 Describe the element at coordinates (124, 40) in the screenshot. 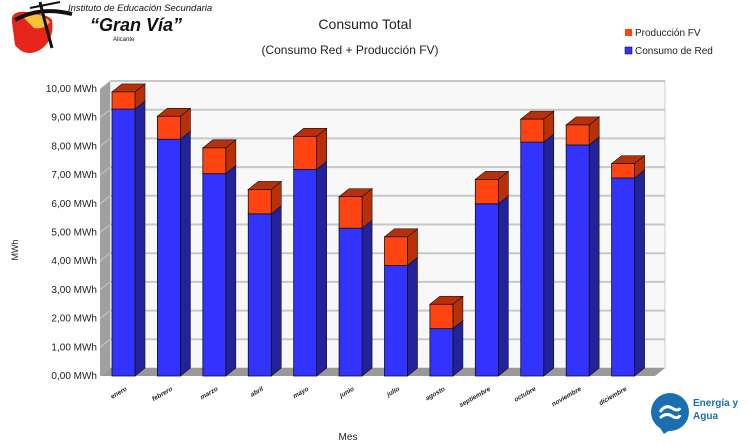

I see `logo-line3: Alicante` at that location.